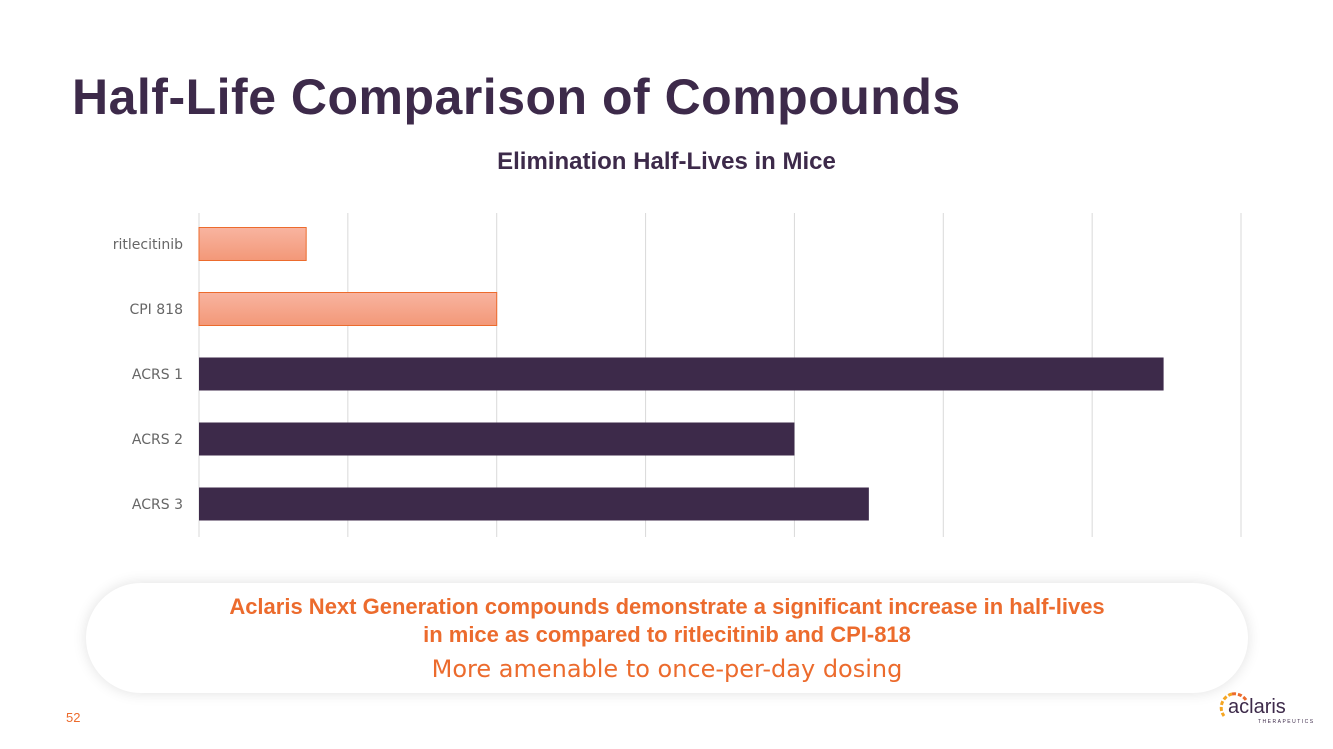 The height and width of the screenshot is (749, 1333). What do you see at coordinates (1286, 722) in the screenshot?
I see `logo-subtext: THERAPEUTICS` at bounding box center [1286, 722].